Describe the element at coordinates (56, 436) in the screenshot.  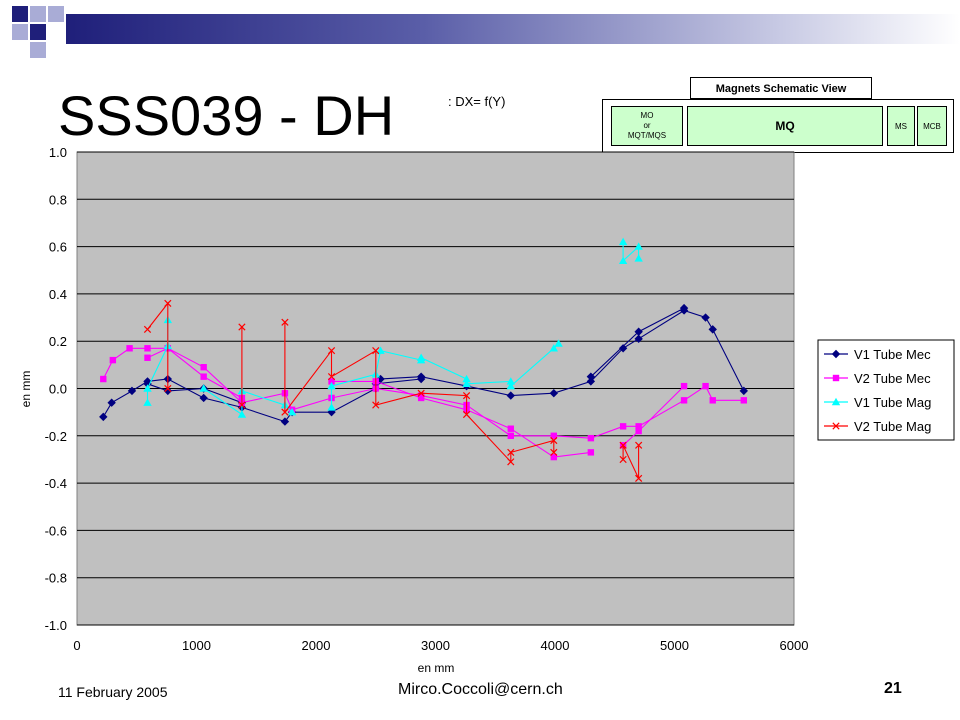
I see `y-tick-label: -0.2` at that location.